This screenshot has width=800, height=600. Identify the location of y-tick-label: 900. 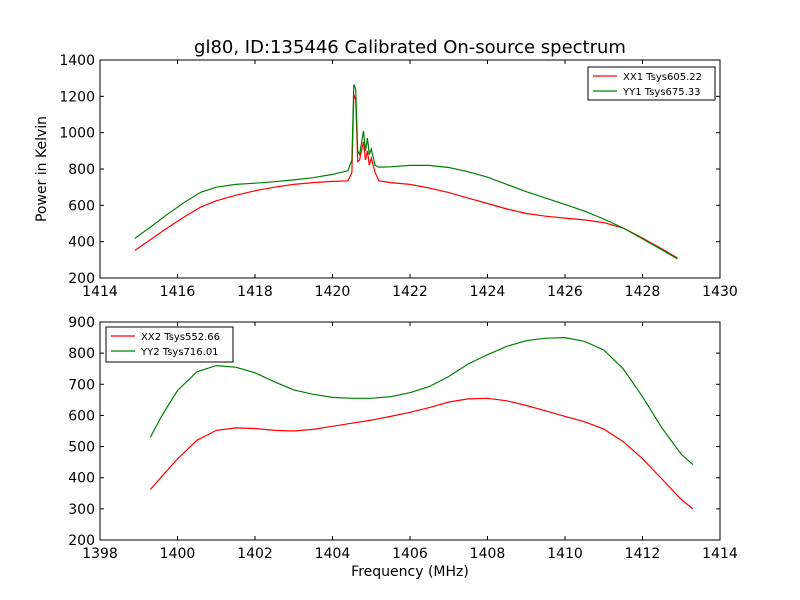
(81, 323).